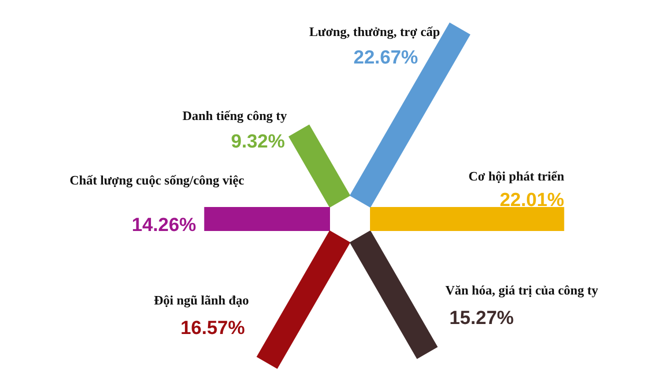  Describe the element at coordinates (481, 319) in the screenshot. I see `data-label: 15.27%` at that location.